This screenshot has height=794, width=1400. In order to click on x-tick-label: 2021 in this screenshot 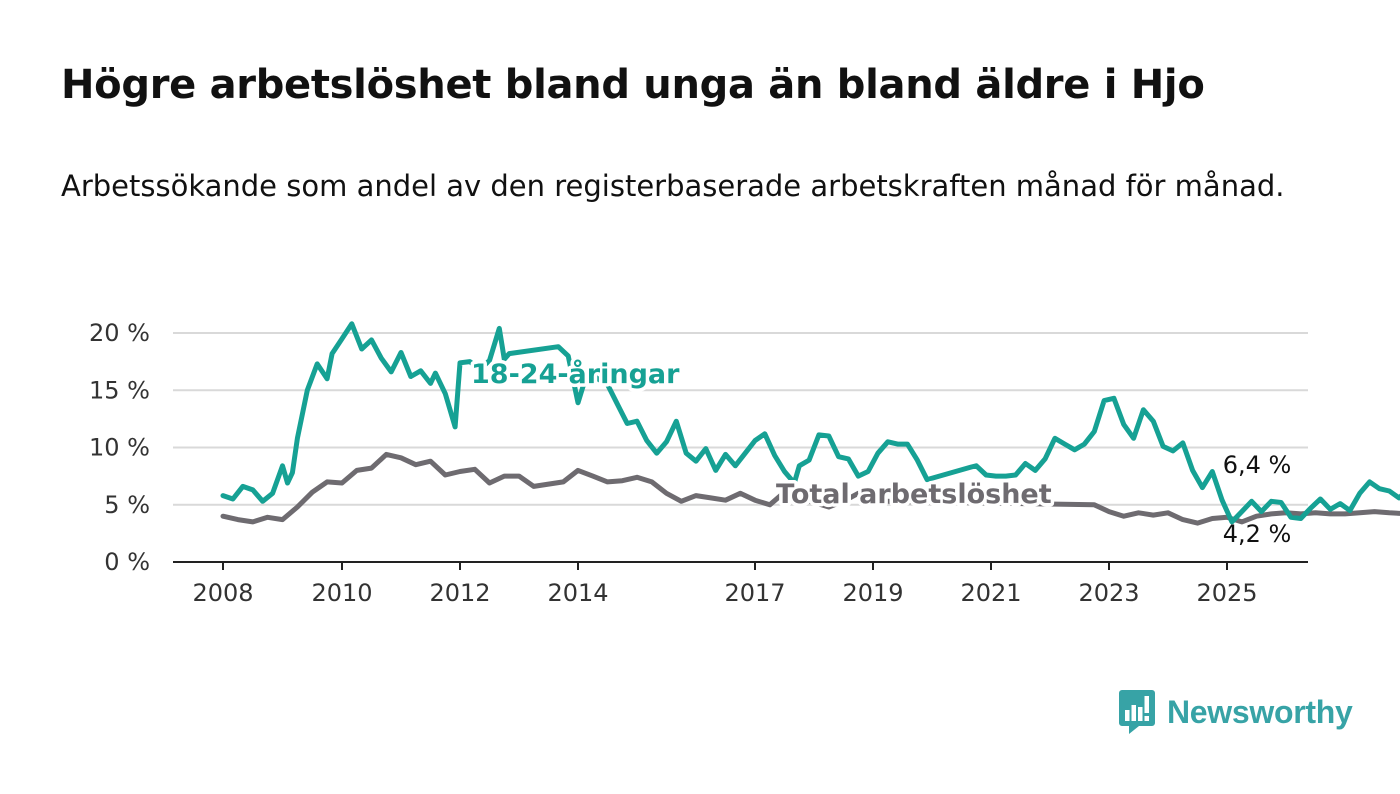, I will do `click(990, 593)`.